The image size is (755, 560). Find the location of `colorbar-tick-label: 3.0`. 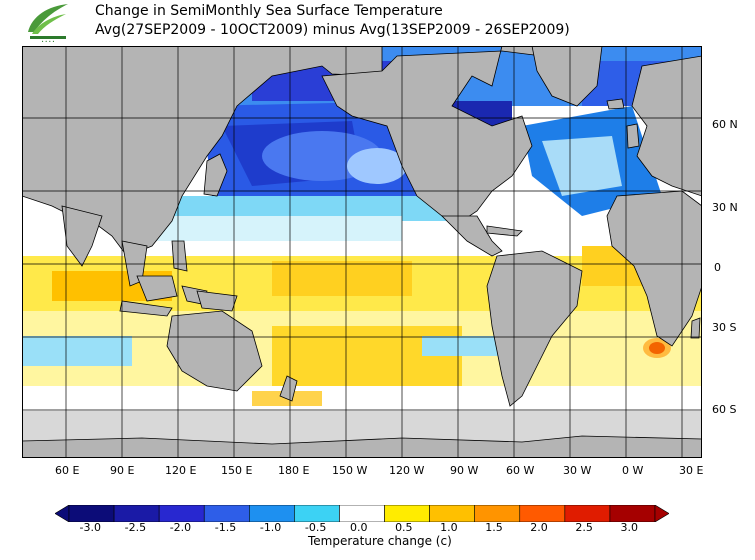

colorbar-tick-label: 3.0 is located at coordinates (629, 527).